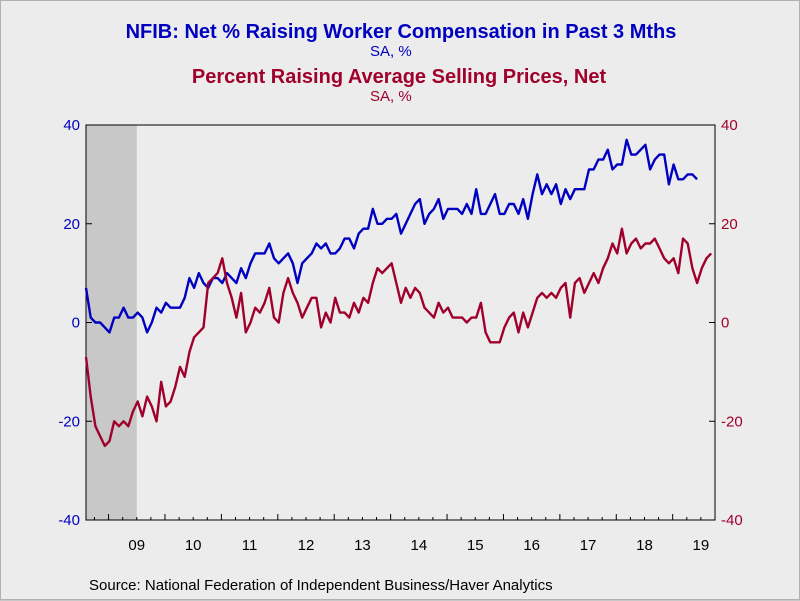 Image resolution: width=800 pixels, height=601 pixels. What do you see at coordinates (701, 545) in the screenshot?
I see `x-tick-label: 19` at bounding box center [701, 545].